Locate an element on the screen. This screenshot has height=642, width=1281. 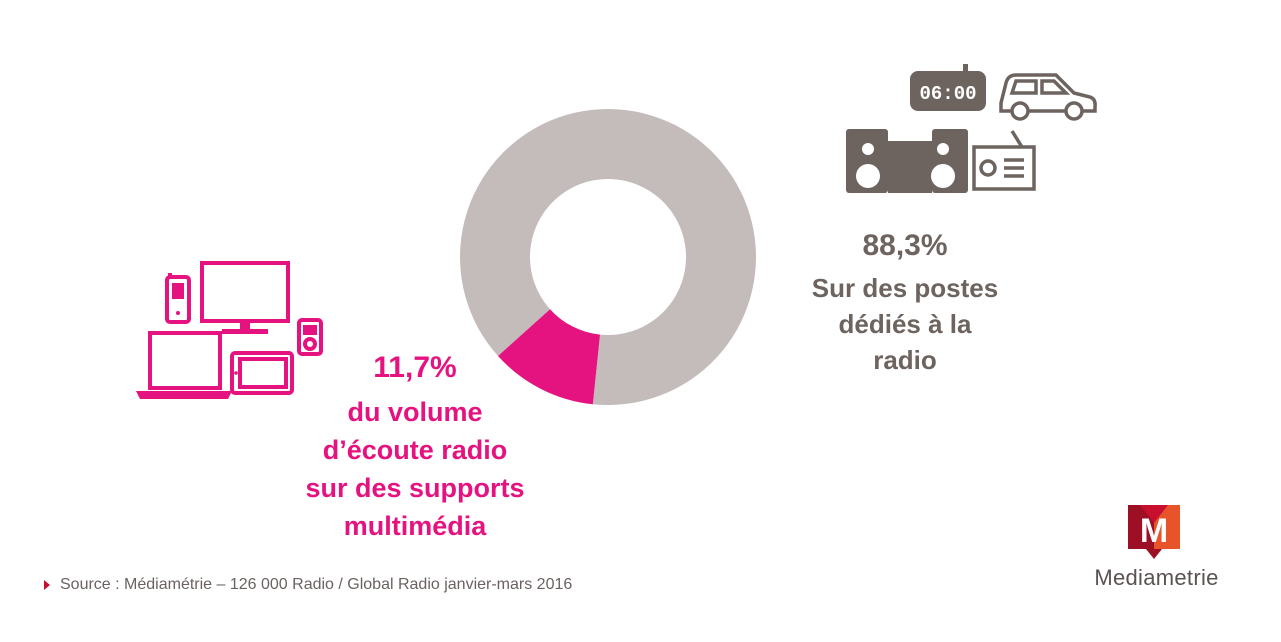
mediametrie-logo-icon: M is located at coordinates (1154, 532).